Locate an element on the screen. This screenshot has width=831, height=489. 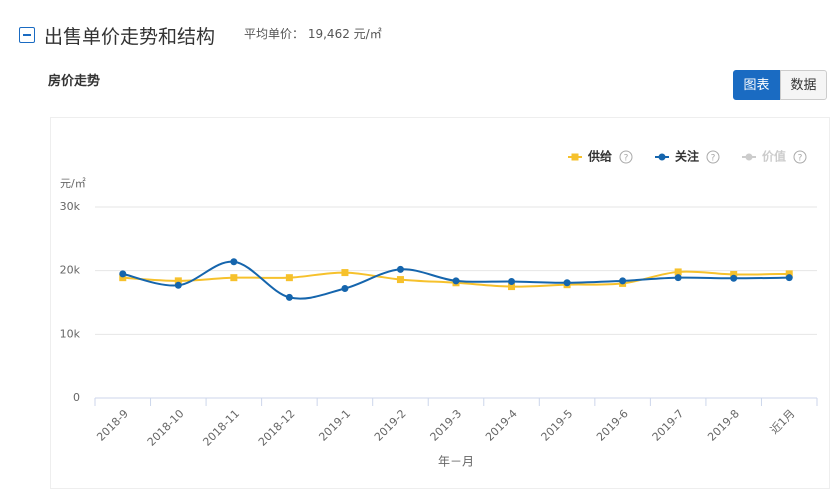
y-tick-label: 20k is located at coordinates (70, 270).